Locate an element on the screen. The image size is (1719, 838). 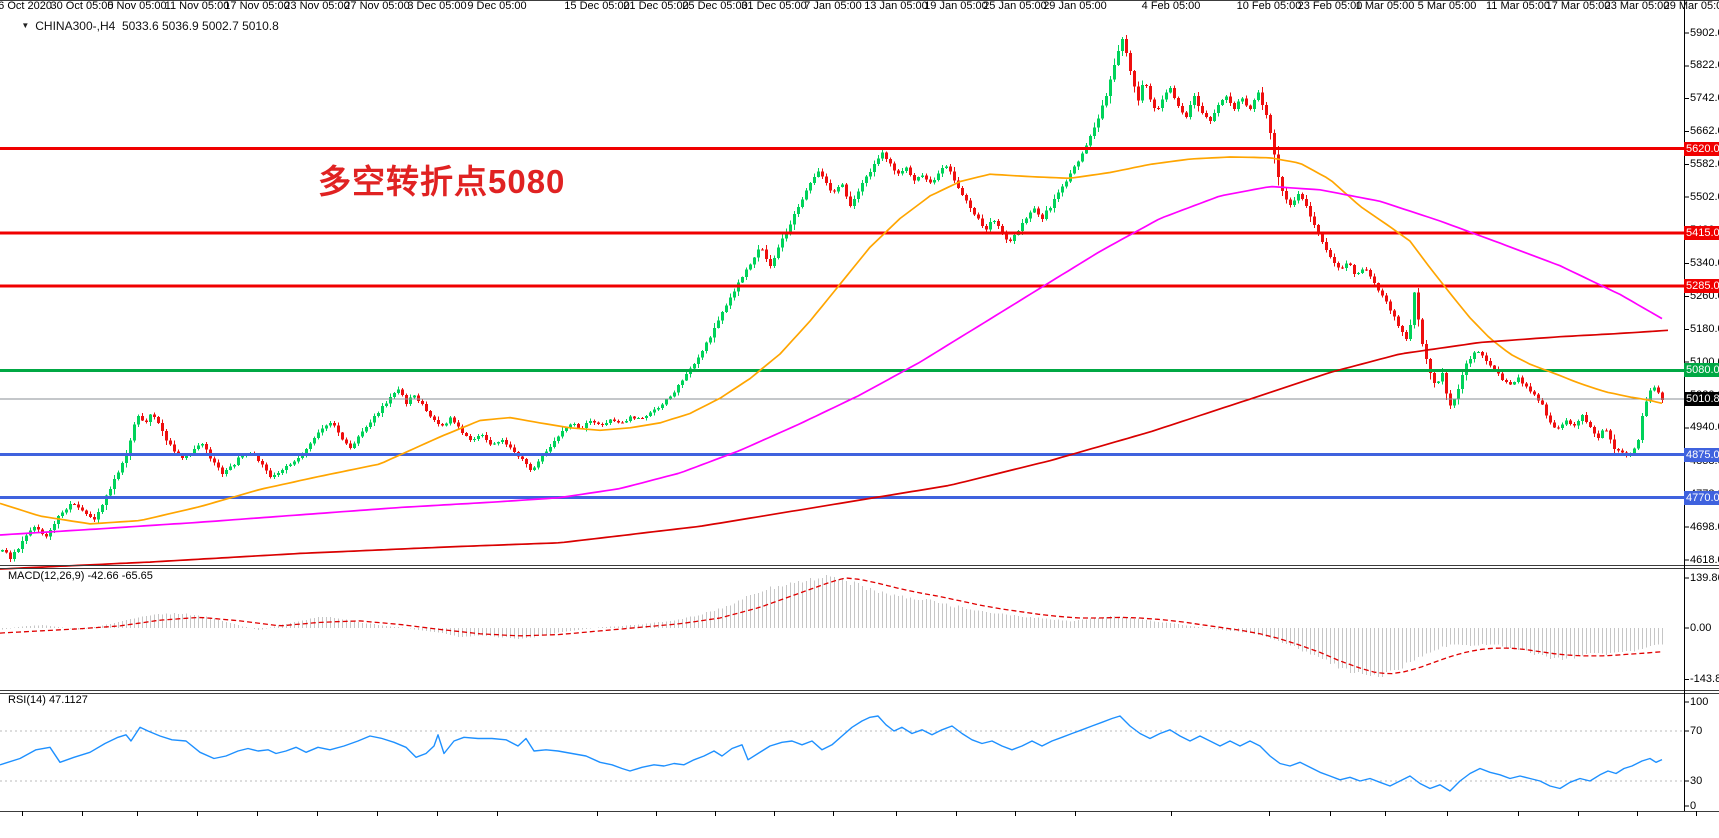
time-axis-label: 31 Dec 05:00 is located at coordinates (774, 6).